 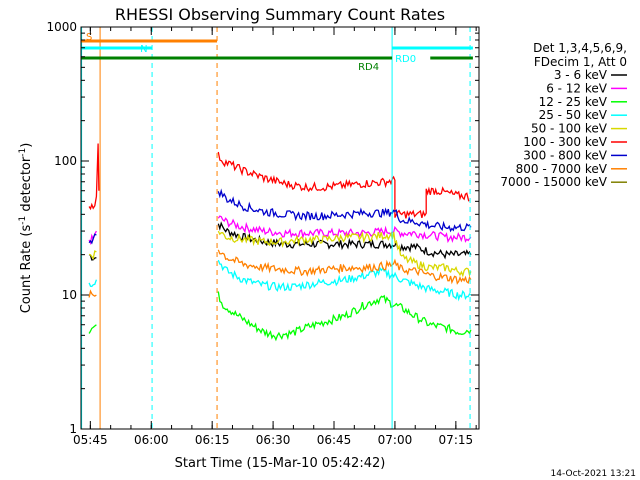 I want to click on x-tick-label-3: 06:30, so click(x=273, y=440).